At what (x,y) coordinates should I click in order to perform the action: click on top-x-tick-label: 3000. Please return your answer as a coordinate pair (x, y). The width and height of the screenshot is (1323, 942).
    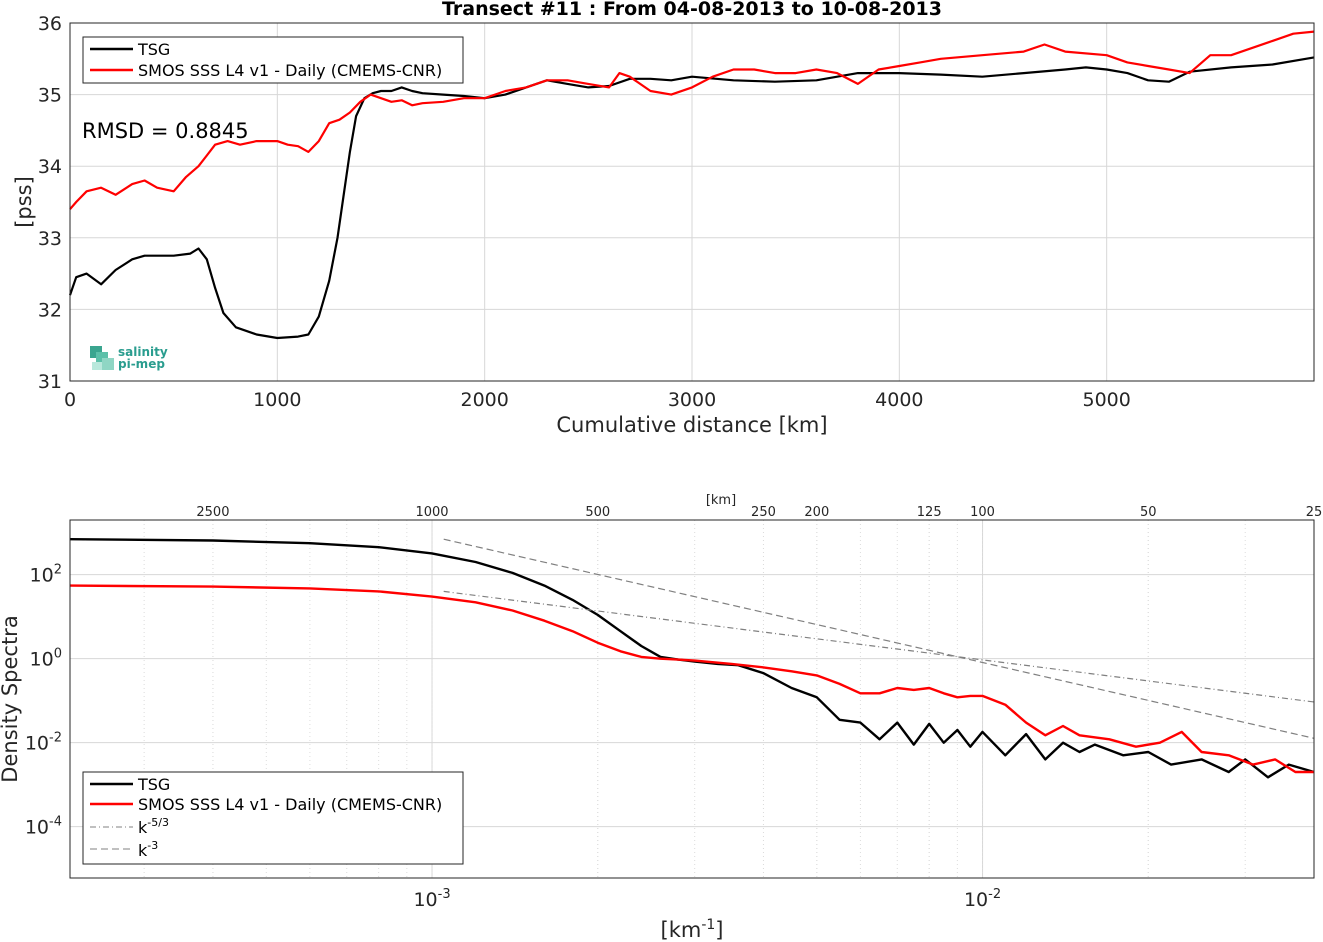
    Looking at the image, I should click on (692, 400).